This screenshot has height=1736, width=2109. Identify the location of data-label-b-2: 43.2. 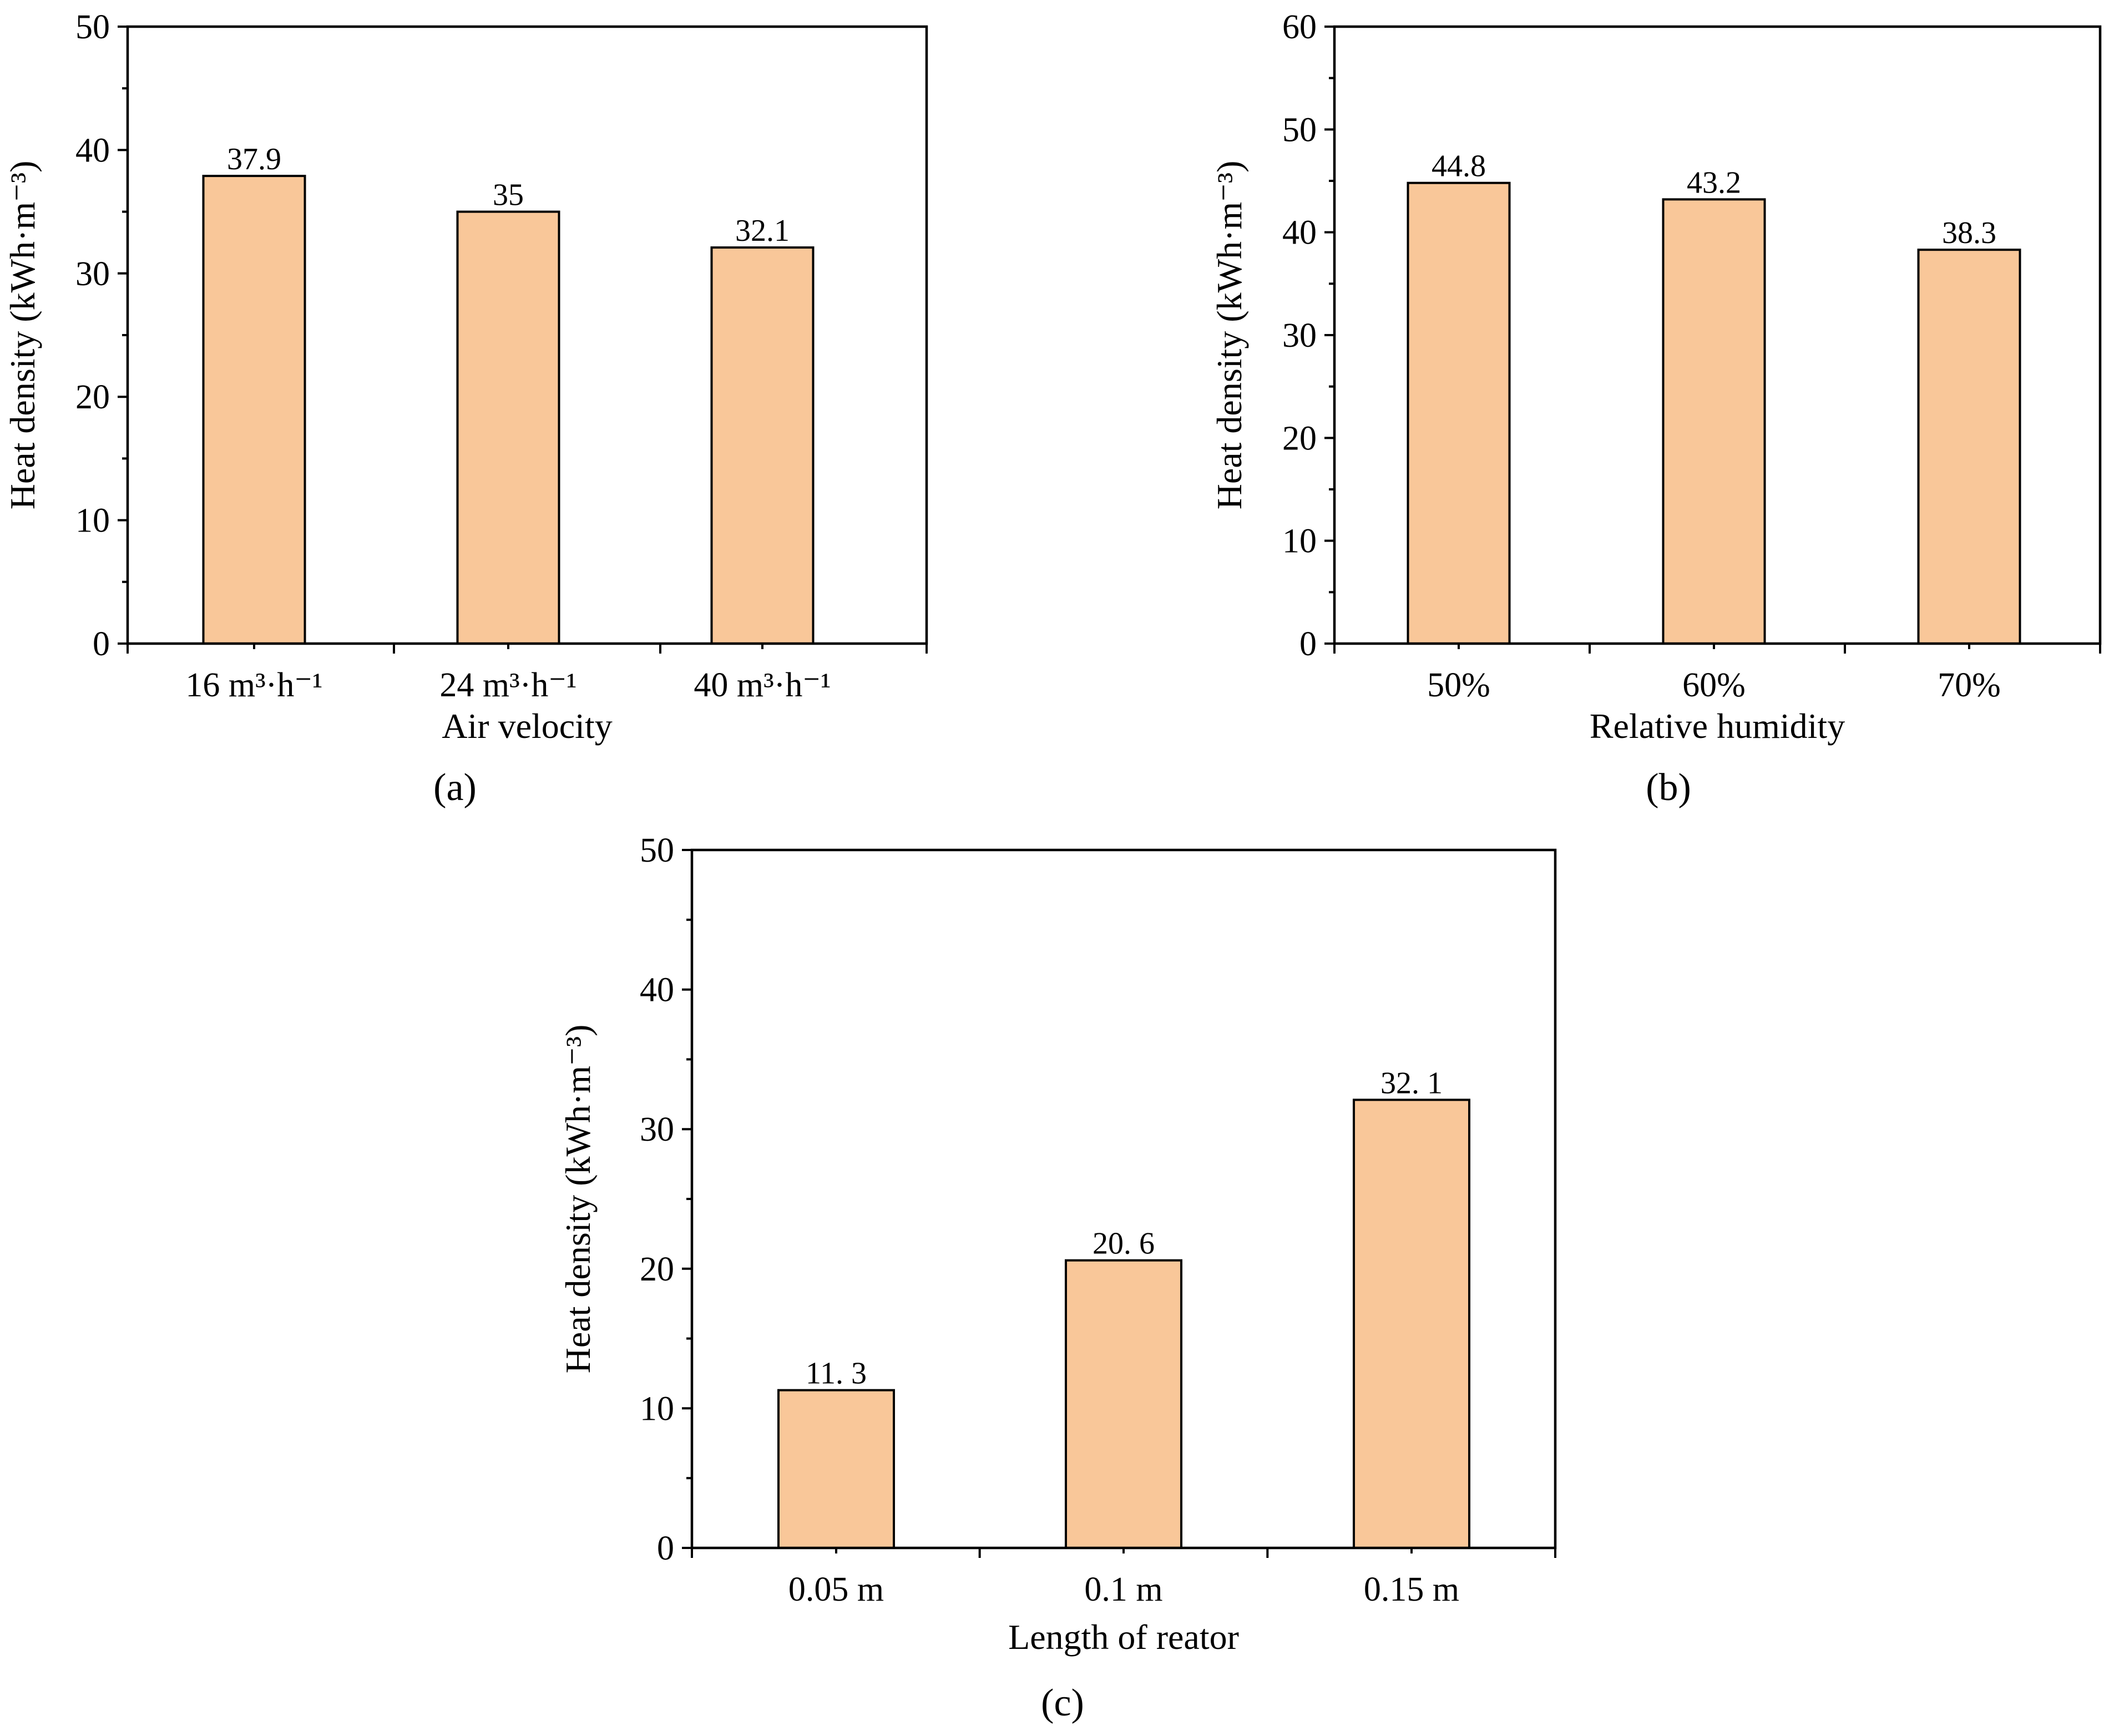
(1714, 183).